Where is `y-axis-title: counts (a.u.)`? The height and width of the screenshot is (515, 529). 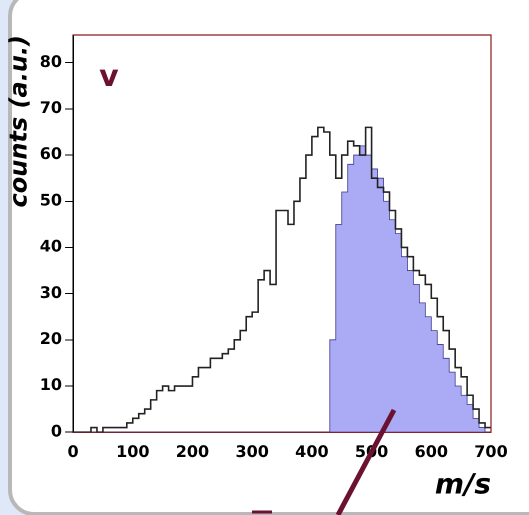 y-axis-title: counts (a.u.) is located at coordinates (18, 121).